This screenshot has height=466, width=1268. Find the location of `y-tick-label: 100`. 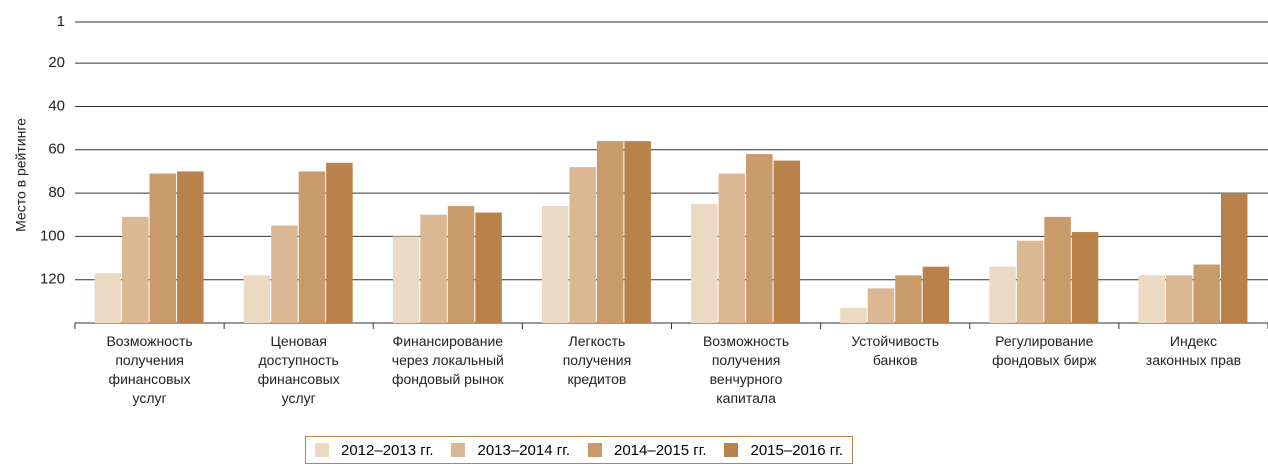

y-tick-label: 100 is located at coordinates (52, 235).